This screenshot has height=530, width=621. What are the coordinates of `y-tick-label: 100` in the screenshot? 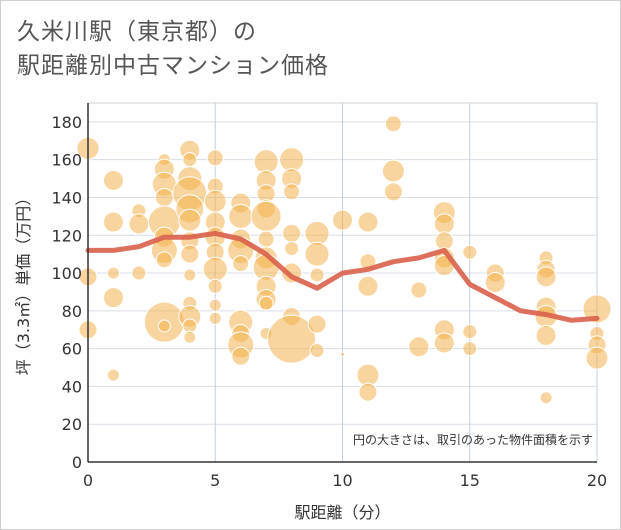 It's located at (66, 273).